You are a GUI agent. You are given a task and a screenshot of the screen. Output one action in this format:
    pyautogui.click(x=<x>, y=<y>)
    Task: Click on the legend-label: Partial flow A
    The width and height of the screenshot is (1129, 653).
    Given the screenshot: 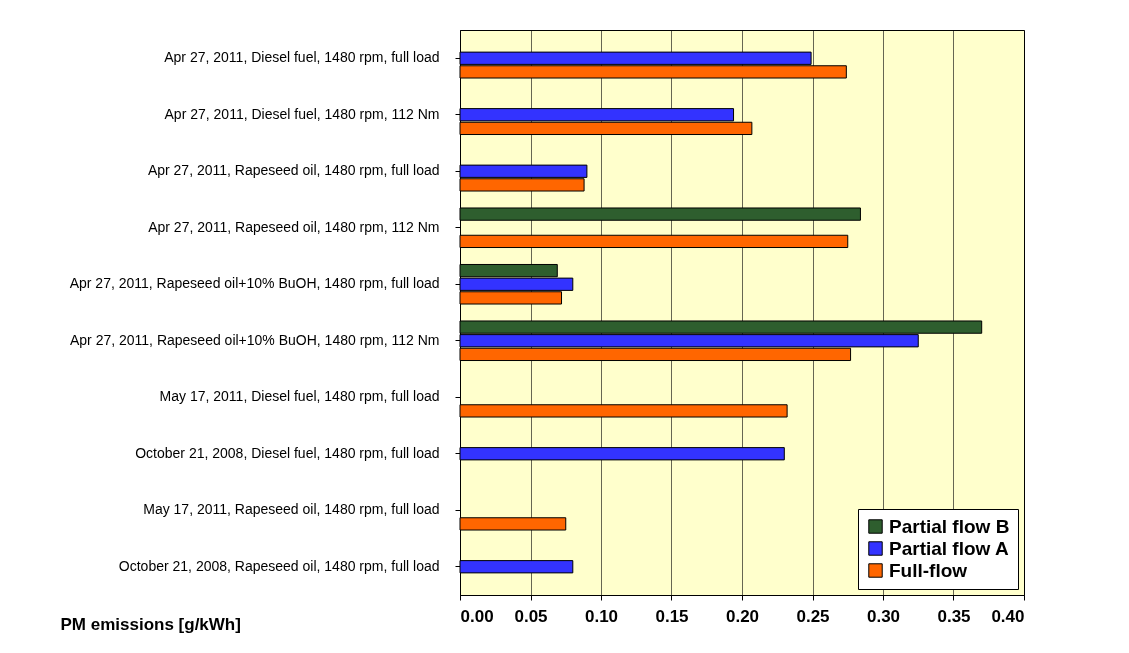 What is the action you would take?
    pyautogui.click(x=949, y=548)
    